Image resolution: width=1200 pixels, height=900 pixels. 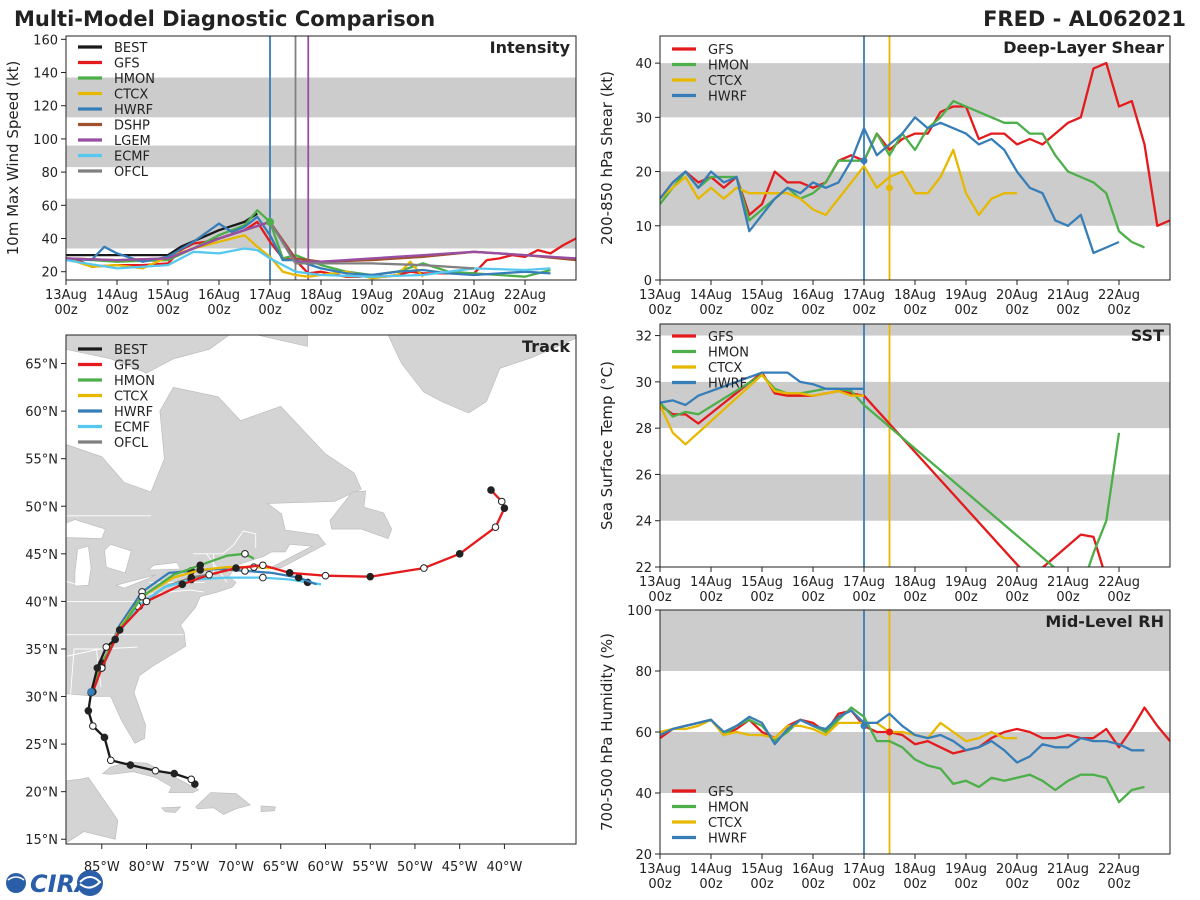 What do you see at coordinates (1084, 19) in the screenshot?
I see `storm-id: FRED - AL062021` at bounding box center [1084, 19].